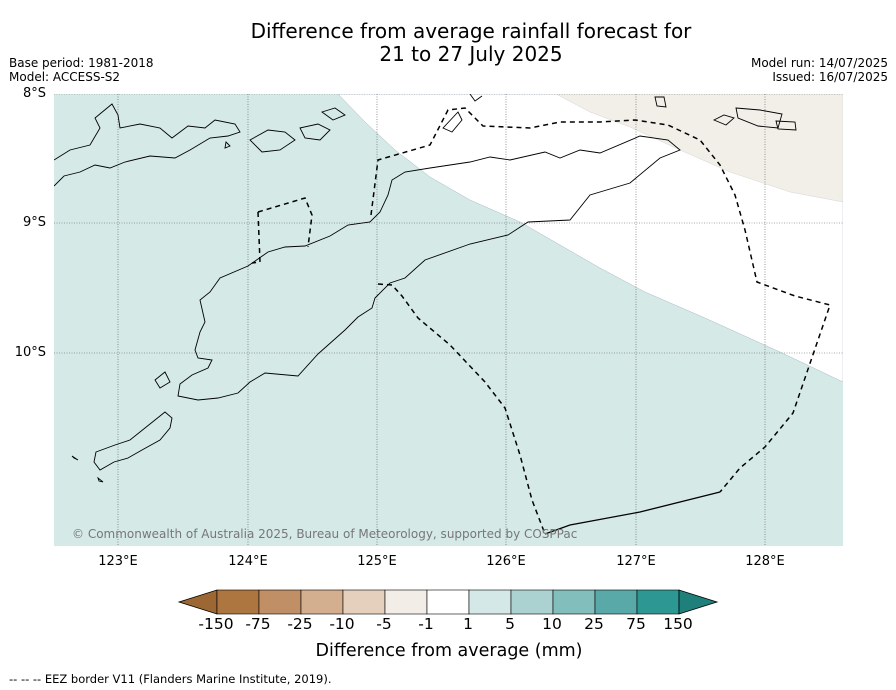 Image resolution: width=896 pixels, height=690 pixels. Describe the element at coordinates (426, 624) in the screenshot. I see `cb-label-5: -1` at that location.